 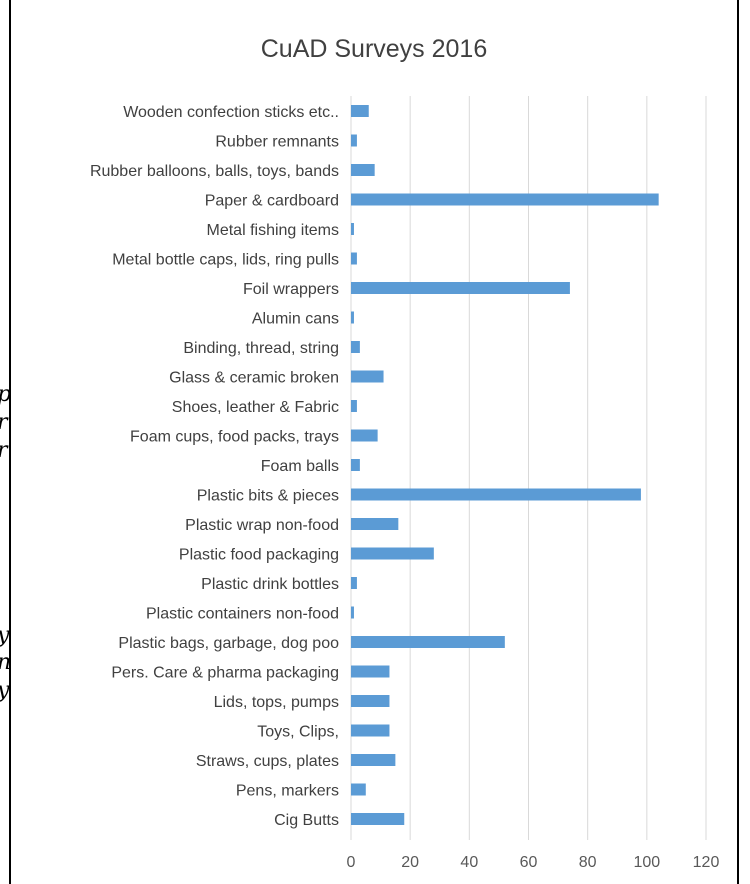 I want to click on category-label: Lids, tops, pumps, so click(x=276, y=702).